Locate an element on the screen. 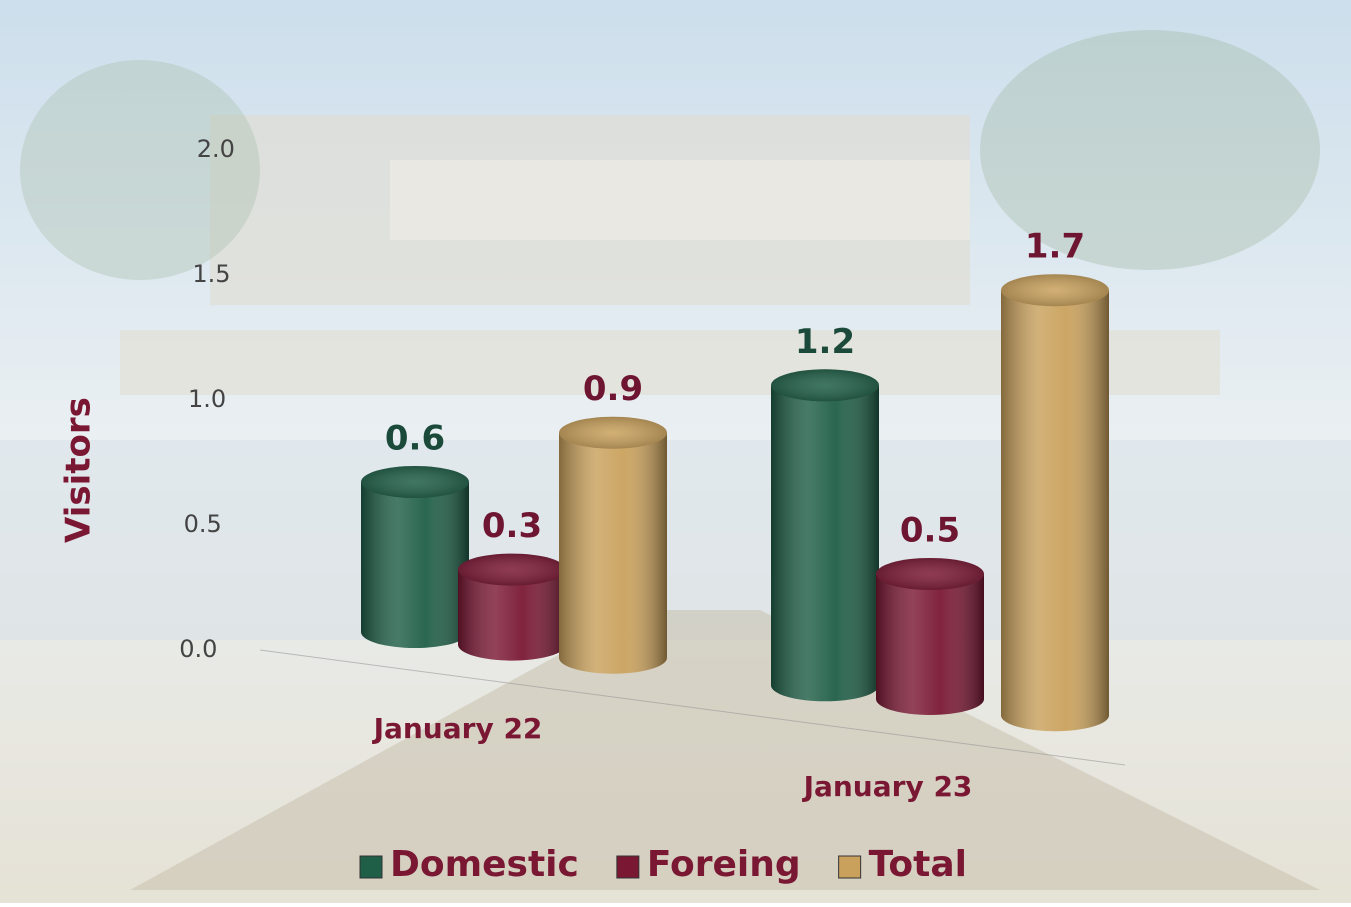 This screenshot has height=907, width=1351. legend-label: Foreing is located at coordinates (724, 864).